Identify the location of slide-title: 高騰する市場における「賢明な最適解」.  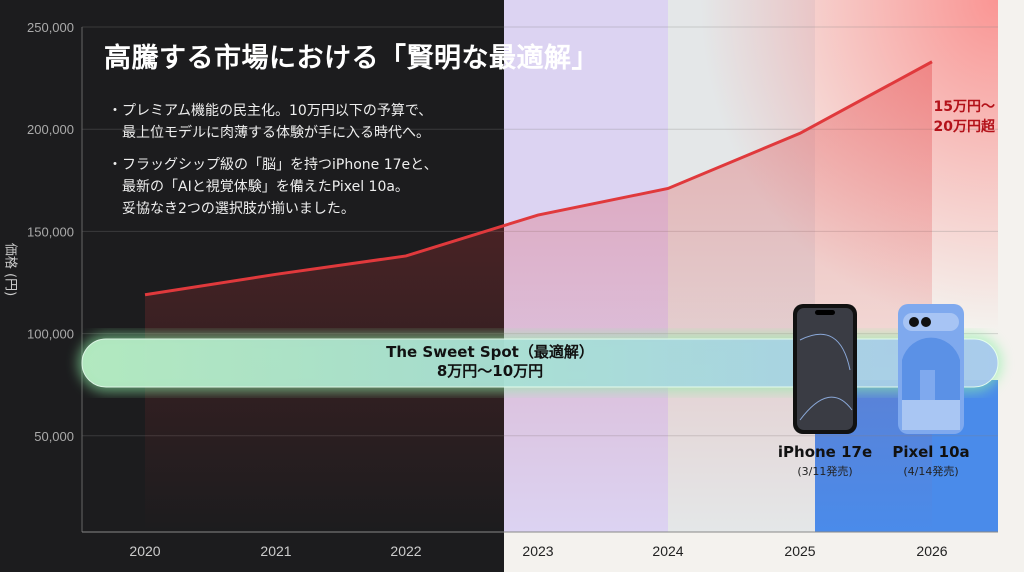
(351, 58).